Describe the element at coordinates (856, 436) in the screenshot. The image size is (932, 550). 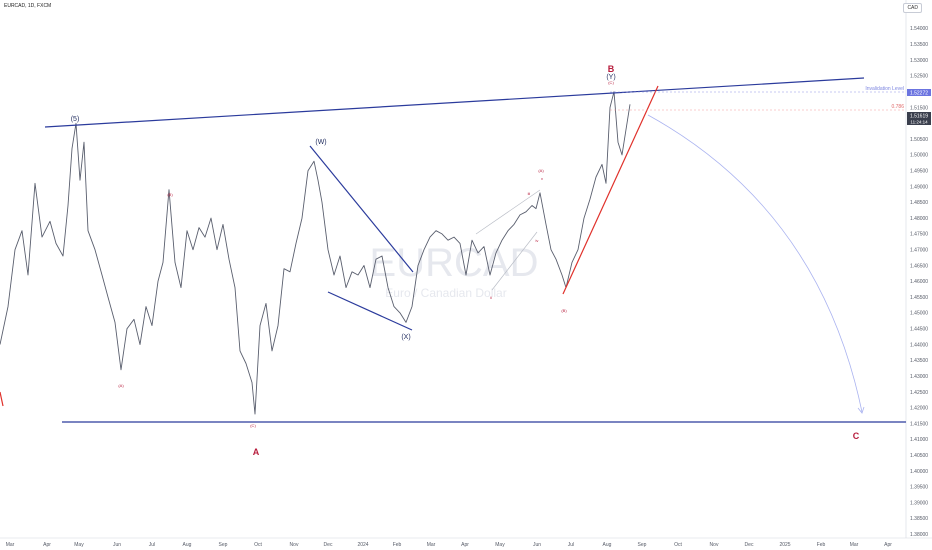
I see `wave-label: C` at that location.